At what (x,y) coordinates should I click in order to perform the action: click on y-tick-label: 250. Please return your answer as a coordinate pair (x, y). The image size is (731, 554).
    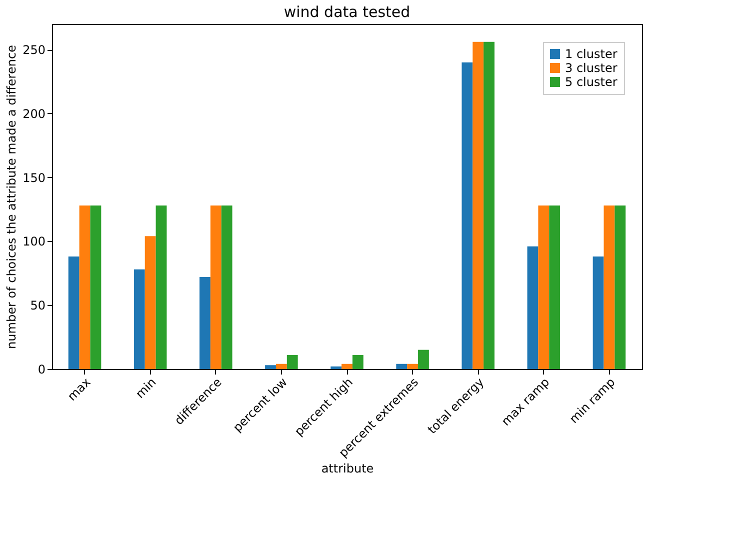
    Looking at the image, I should click on (34, 50).